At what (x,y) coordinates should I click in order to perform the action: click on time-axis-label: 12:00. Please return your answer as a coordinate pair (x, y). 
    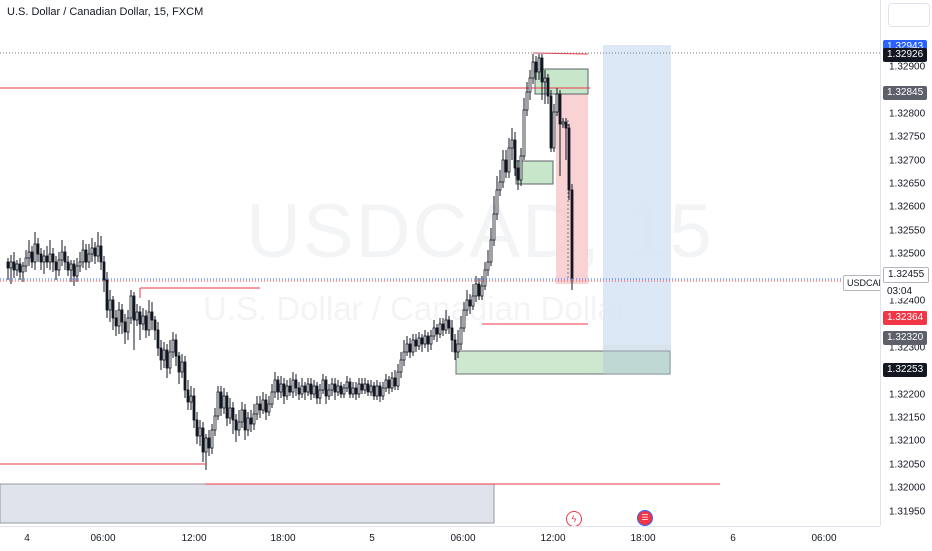
    Looking at the image, I should click on (553, 538).